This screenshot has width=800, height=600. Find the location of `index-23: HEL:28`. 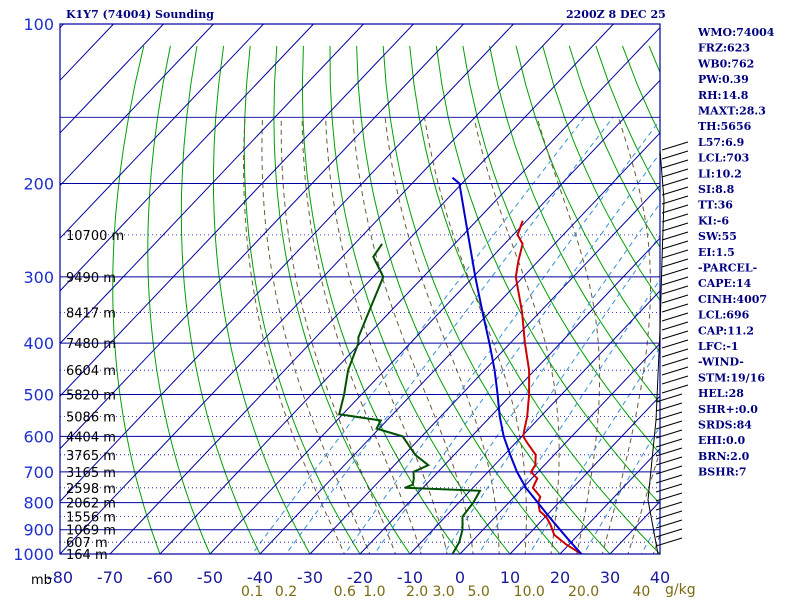

index-23: HEL:28 is located at coordinates (721, 393).